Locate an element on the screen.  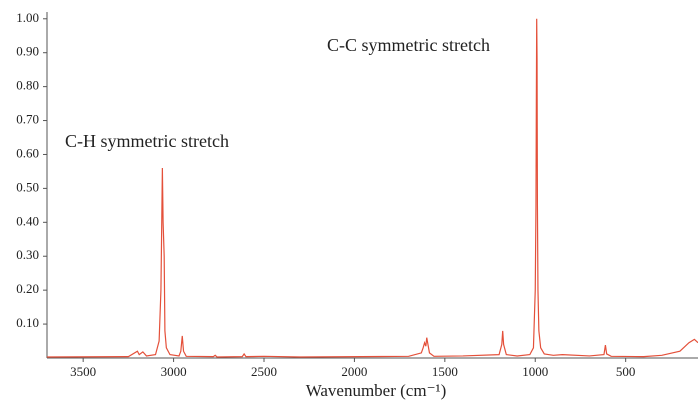
y-tick-label: 0.60 is located at coordinates (27, 152).